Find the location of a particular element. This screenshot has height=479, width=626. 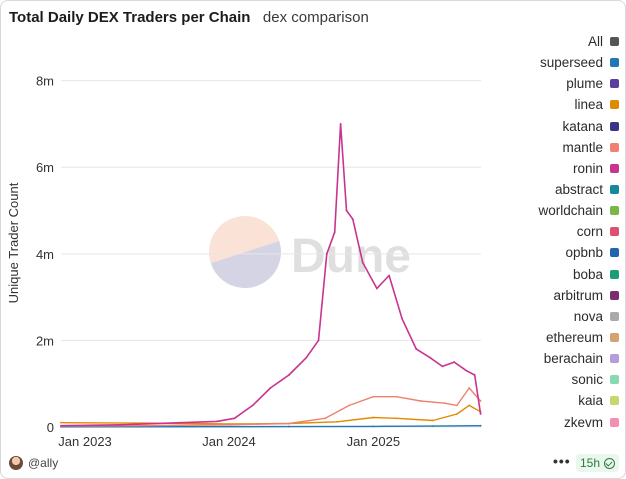

legend-label: sonic is located at coordinates (587, 380).